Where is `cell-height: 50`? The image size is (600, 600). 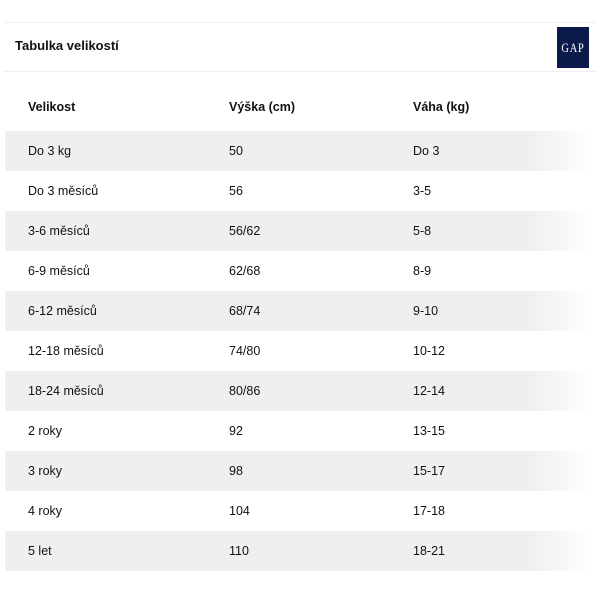
cell-height: 50 is located at coordinates (236, 151).